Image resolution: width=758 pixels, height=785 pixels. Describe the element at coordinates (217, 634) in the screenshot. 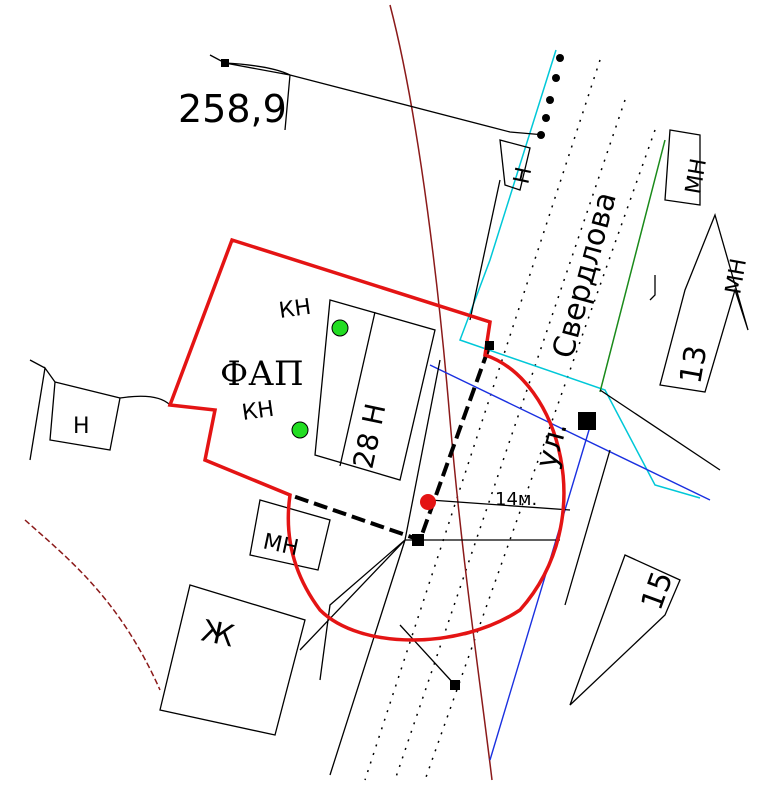

I see `building-label: Ж` at that location.